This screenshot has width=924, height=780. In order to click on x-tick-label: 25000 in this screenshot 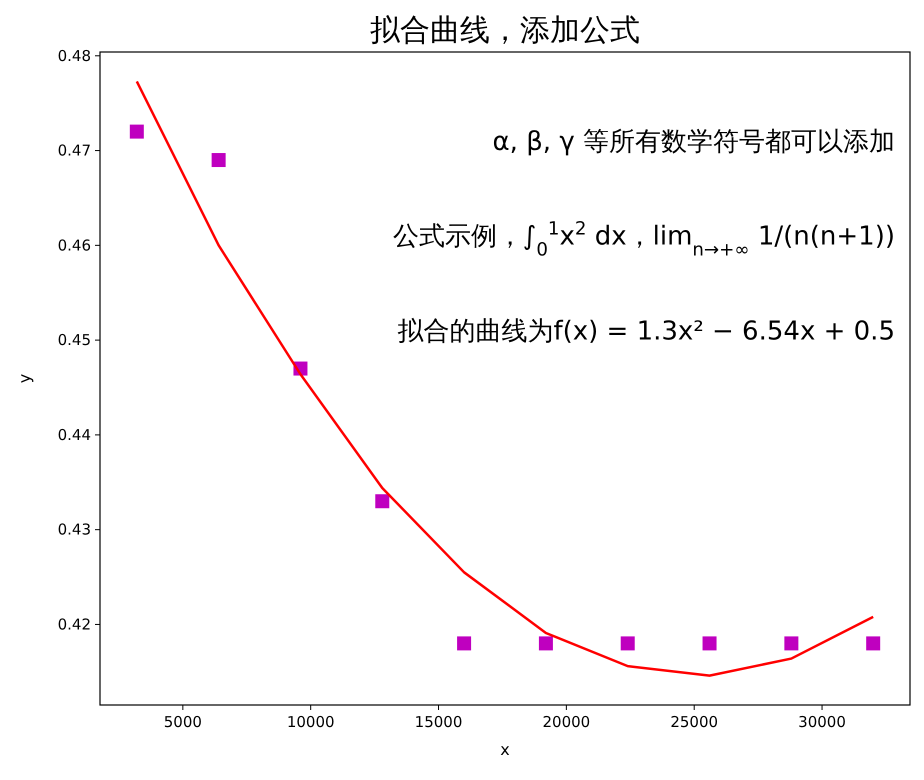, I will do `click(694, 722)`.